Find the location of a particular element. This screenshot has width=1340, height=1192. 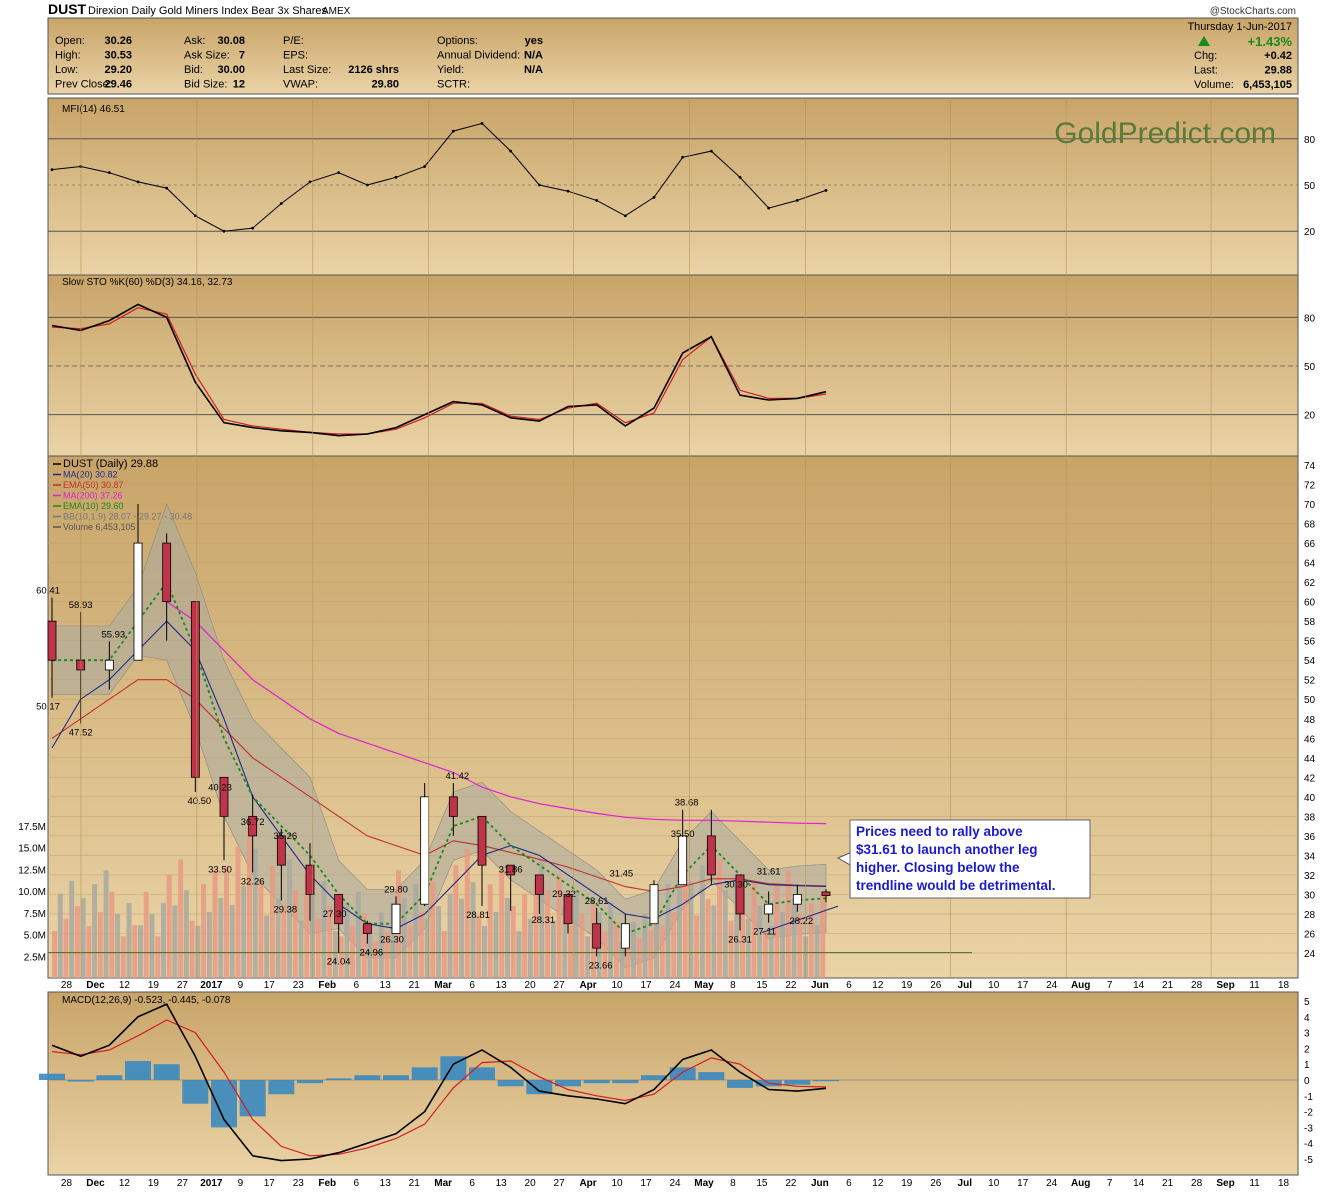

x-tick-label: 28 is located at coordinates (67, 1183).